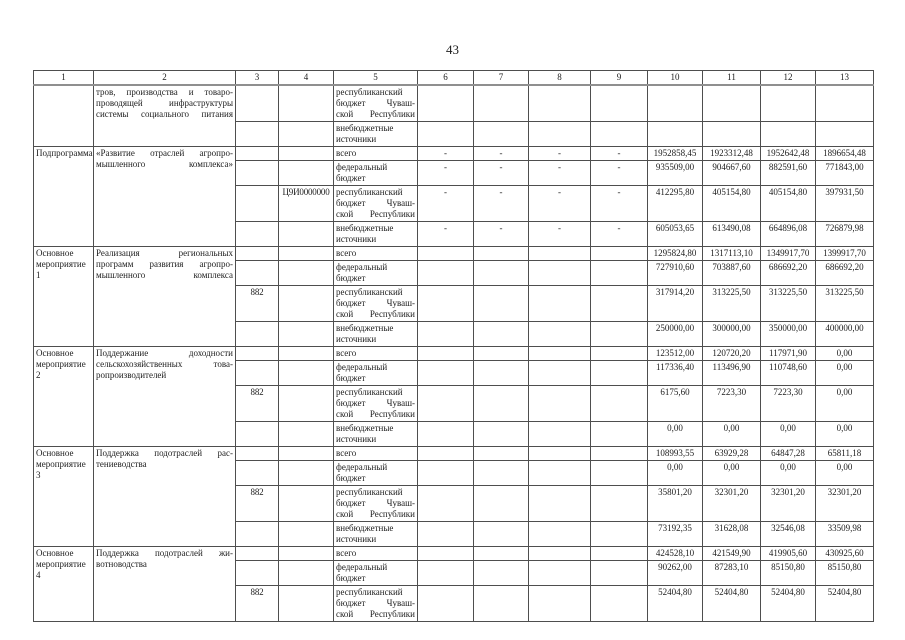 This screenshot has height=640, width=905. Describe the element at coordinates (844, 534) in the screenshot. I see `amount-cell: 33509,98` at that location.